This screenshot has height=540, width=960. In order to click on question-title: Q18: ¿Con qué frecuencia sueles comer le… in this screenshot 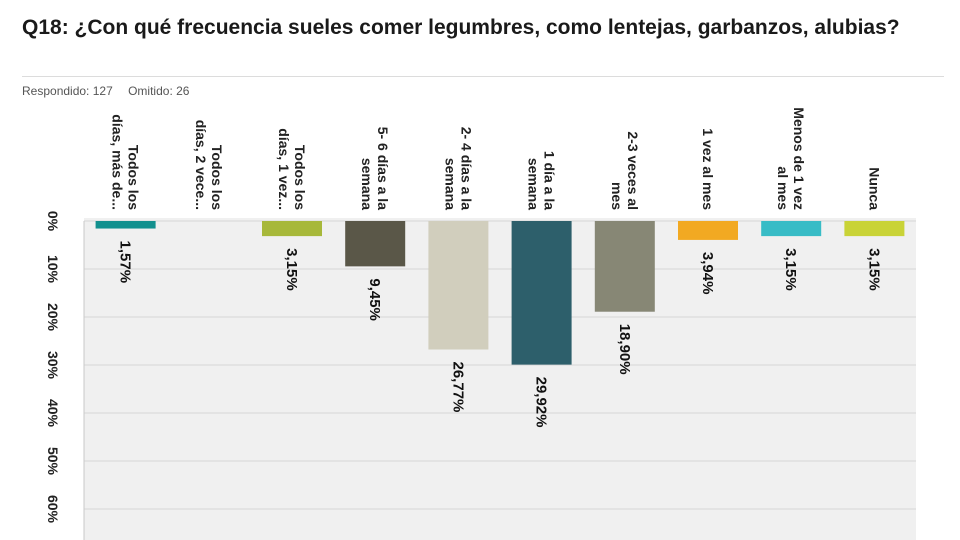, I will do `click(461, 27)`.